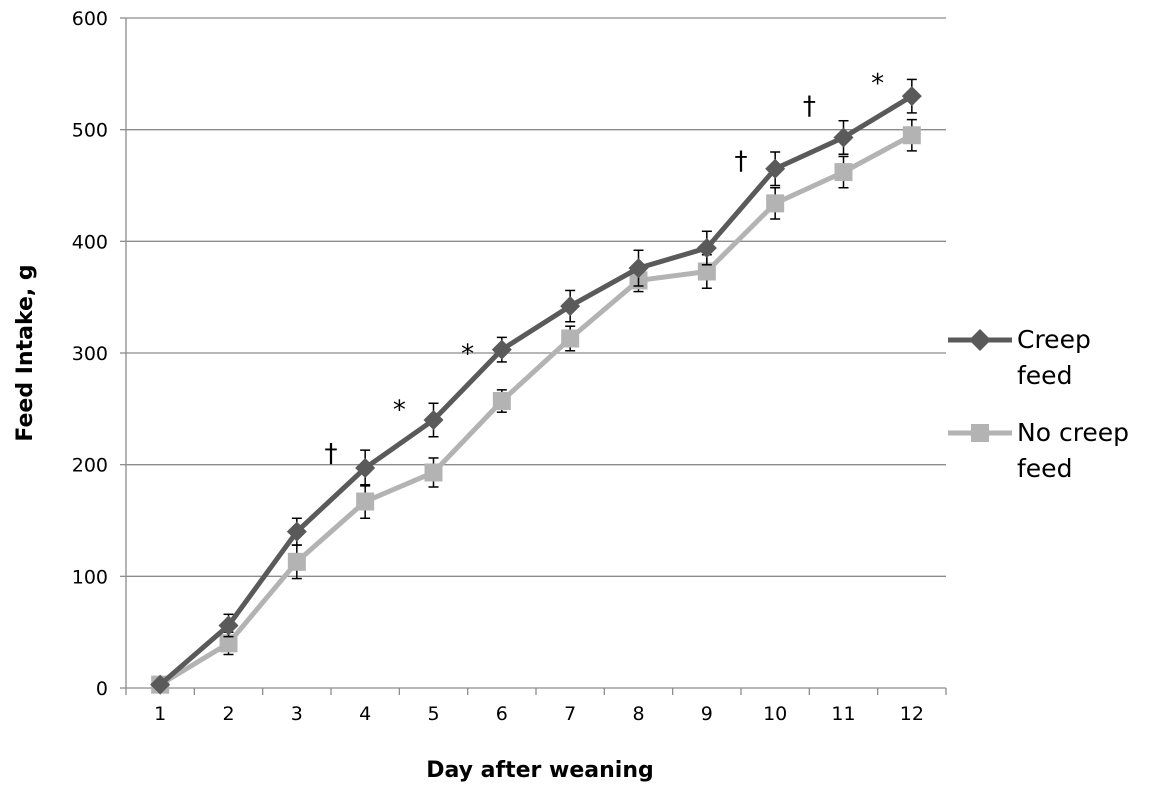  I want to click on significance-mark-3: †, so click(741, 162).